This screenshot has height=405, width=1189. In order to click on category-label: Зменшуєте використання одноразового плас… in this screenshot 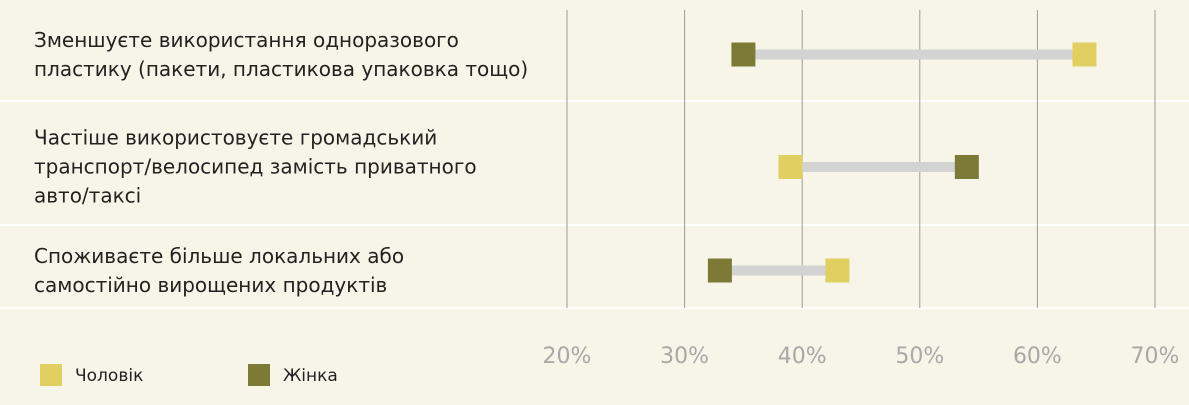, I will do `click(281, 54)`.